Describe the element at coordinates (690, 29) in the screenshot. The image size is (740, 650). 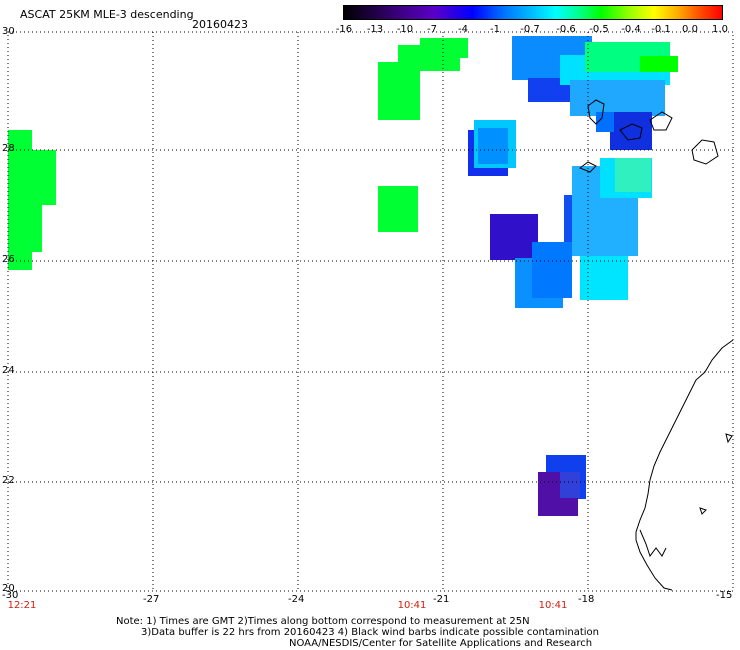
I see `colorbar-label: 0.0` at that location.